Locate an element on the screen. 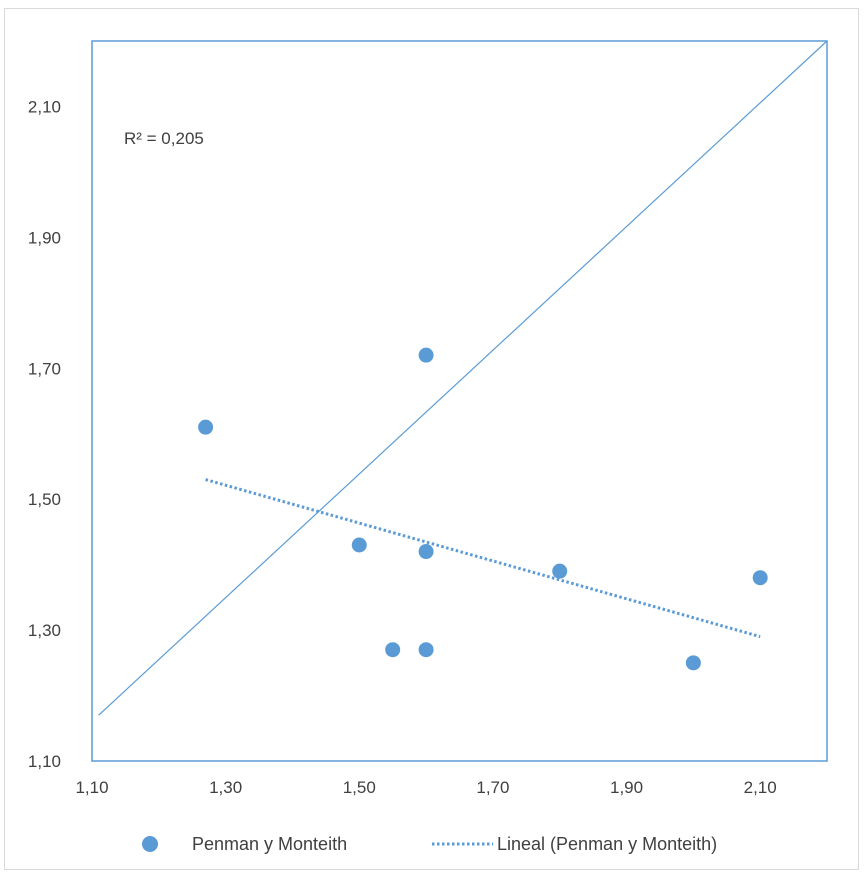  y-axis-tick-labels: 1,10 1,30 1,50 1,70 1,90 2,10 is located at coordinates (44, 434).